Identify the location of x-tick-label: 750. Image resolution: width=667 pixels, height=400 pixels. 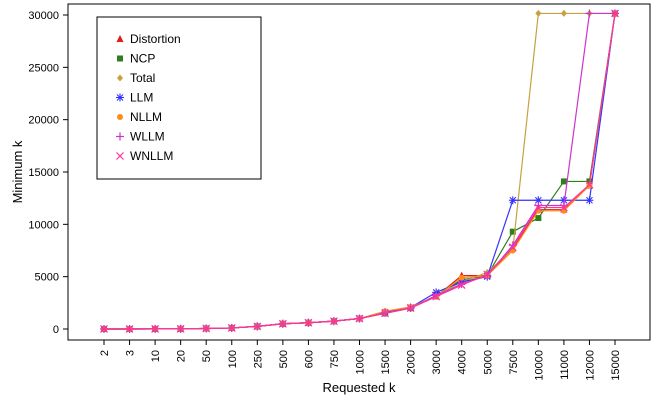
(335, 359).